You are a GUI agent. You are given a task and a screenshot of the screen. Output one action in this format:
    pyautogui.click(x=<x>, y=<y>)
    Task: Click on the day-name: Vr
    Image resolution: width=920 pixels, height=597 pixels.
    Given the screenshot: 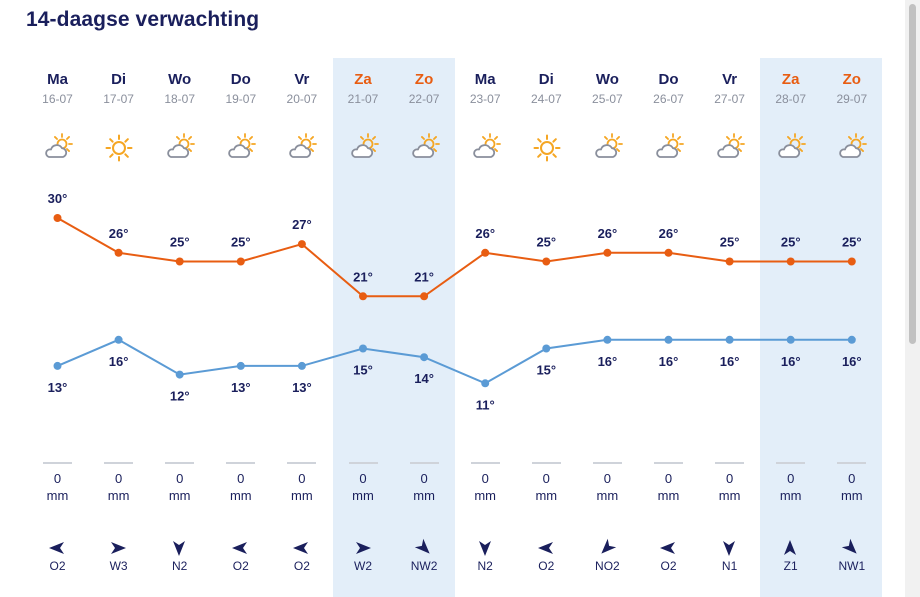 What is the action you would take?
    pyautogui.click(x=730, y=79)
    